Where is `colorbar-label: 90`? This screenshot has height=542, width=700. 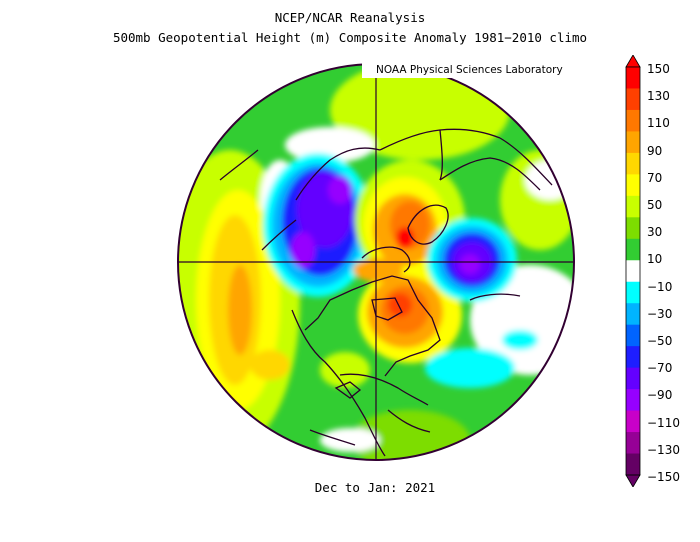
colorbar-label: 90 is located at coordinates (655, 150).